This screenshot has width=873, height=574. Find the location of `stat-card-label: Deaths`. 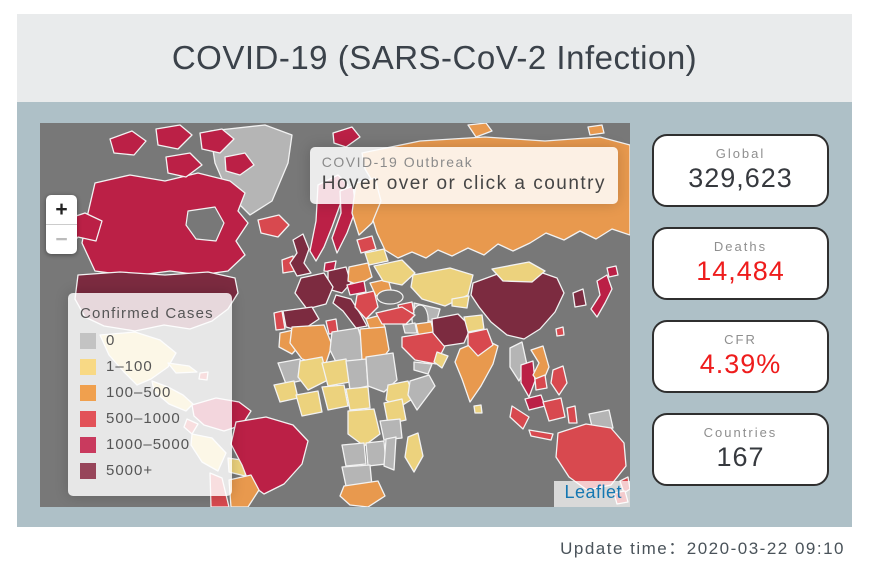

stat-card-label: Deaths is located at coordinates (740, 246).